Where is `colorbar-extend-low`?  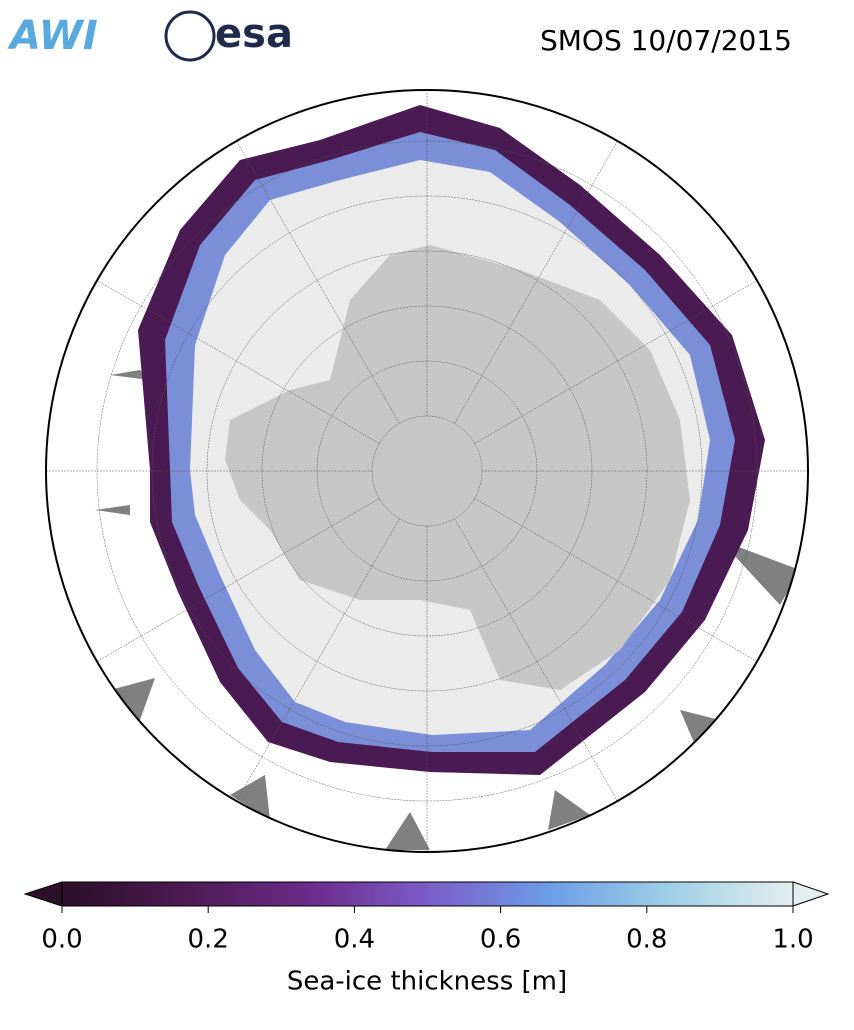
colorbar-extend-low is located at coordinates (43, 894).